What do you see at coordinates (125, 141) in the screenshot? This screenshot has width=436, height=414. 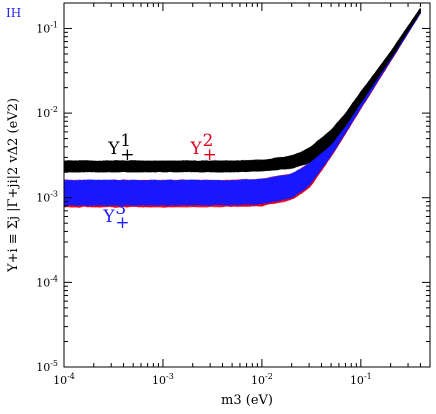 I see `svg-text: 1` at bounding box center [125, 141].